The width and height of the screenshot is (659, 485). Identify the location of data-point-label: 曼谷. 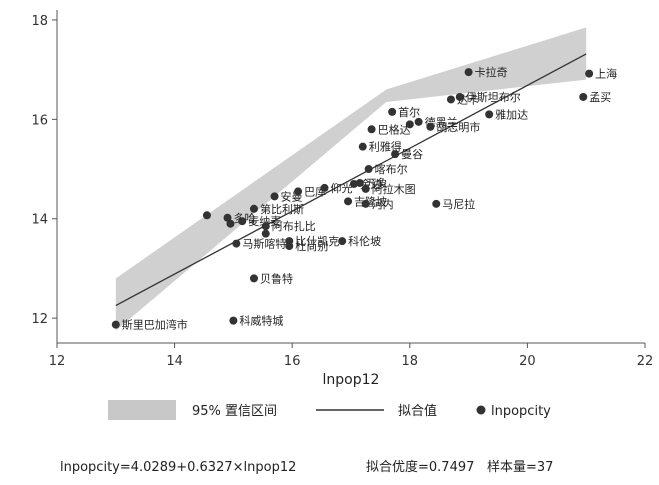
(412, 154).